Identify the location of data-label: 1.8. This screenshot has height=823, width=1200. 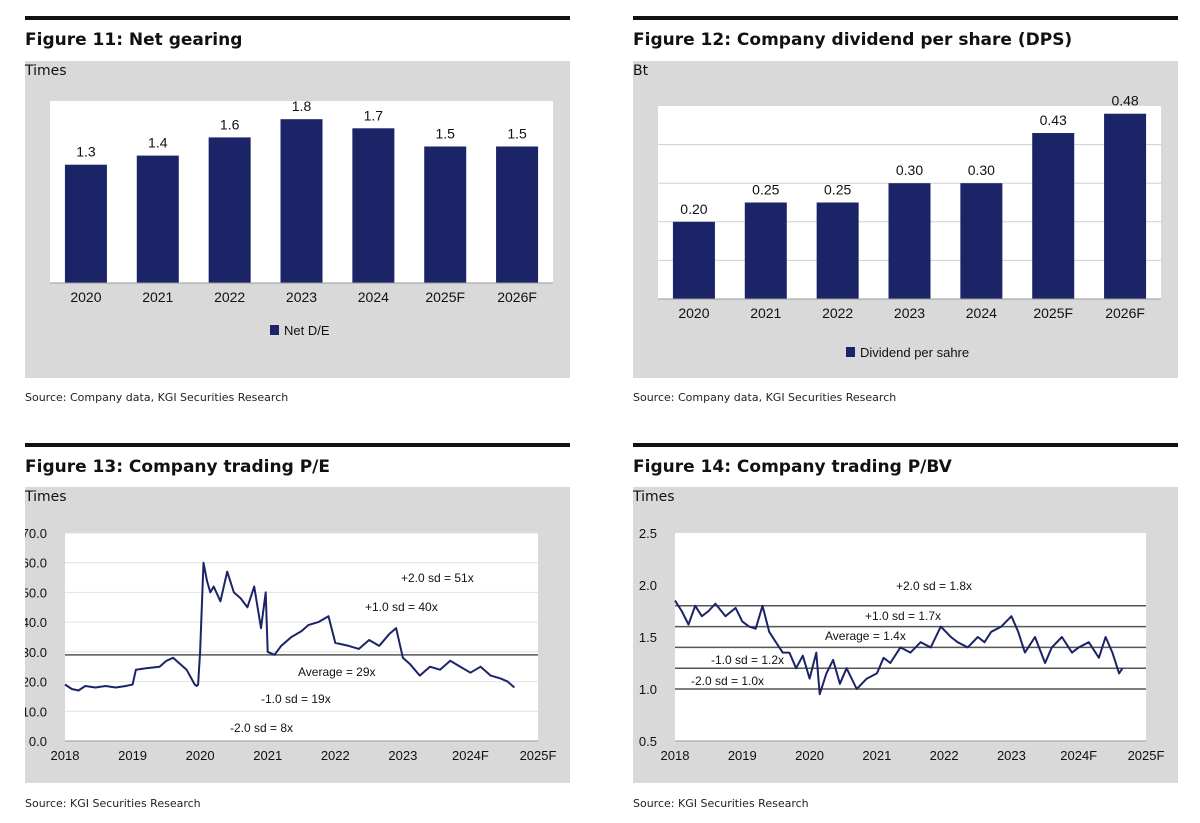
(302, 106).